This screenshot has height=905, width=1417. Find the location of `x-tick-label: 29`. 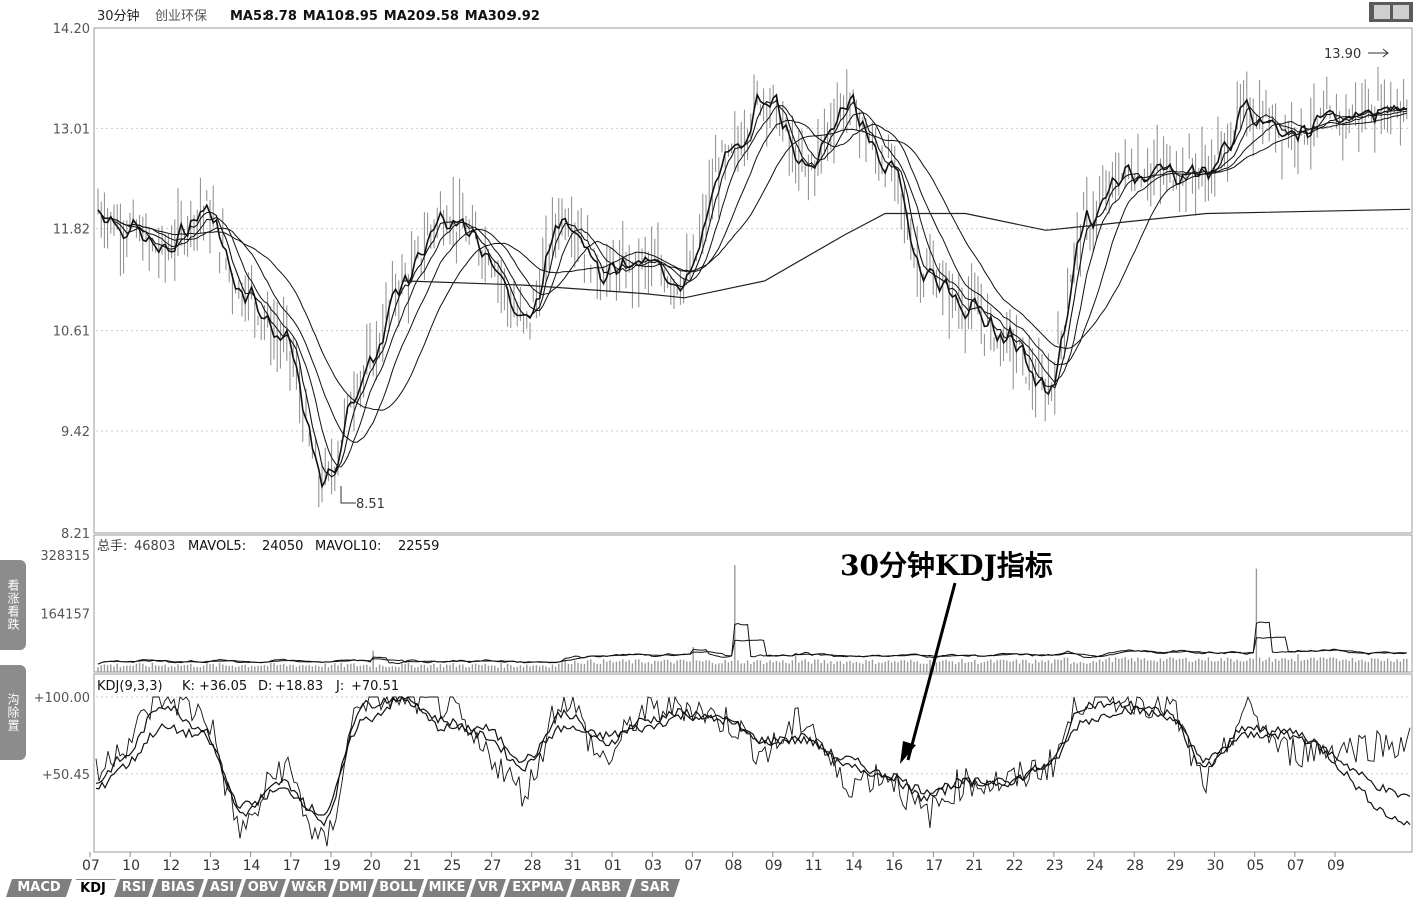

x-tick-label: 29 is located at coordinates (1175, 866).